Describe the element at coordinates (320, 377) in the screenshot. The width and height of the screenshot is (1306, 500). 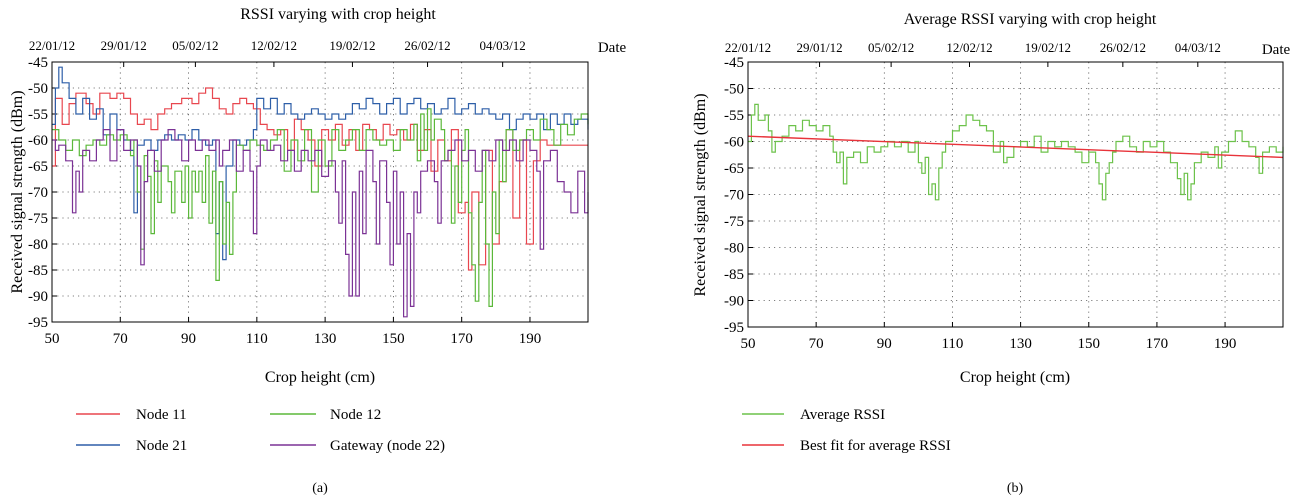
I see `chart-a-x-axis-label: Crop height (cm)` at that location.